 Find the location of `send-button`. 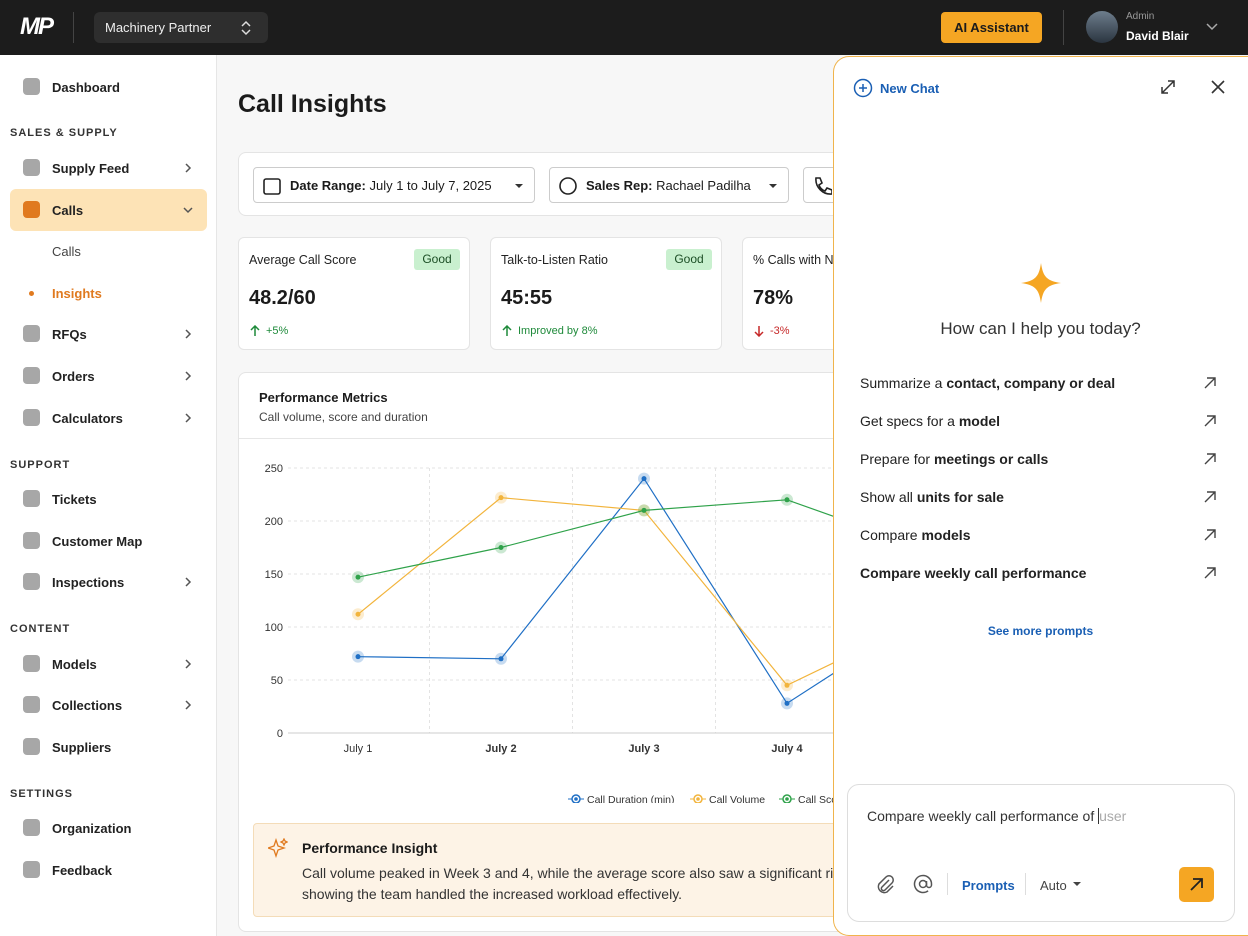

send-button is located at coordinates (1196, 884).